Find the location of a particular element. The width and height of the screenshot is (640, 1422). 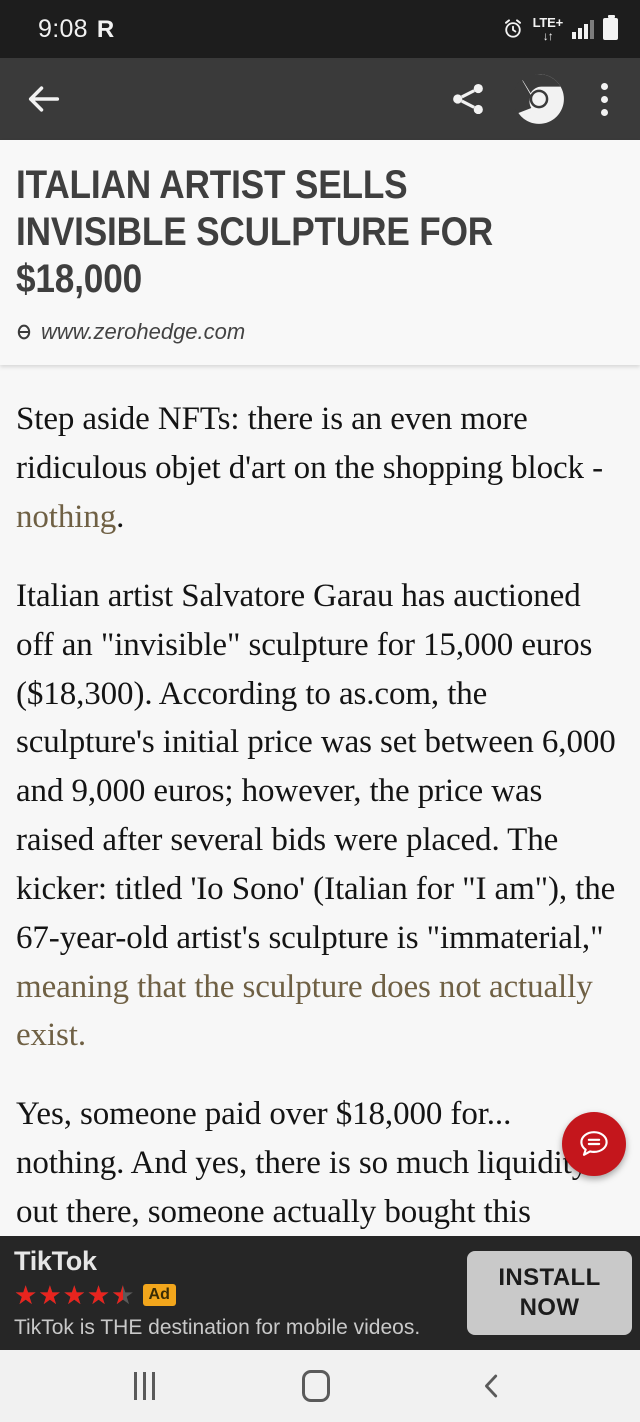

ad-badge: Ad is located at coordinates (159, 1295).